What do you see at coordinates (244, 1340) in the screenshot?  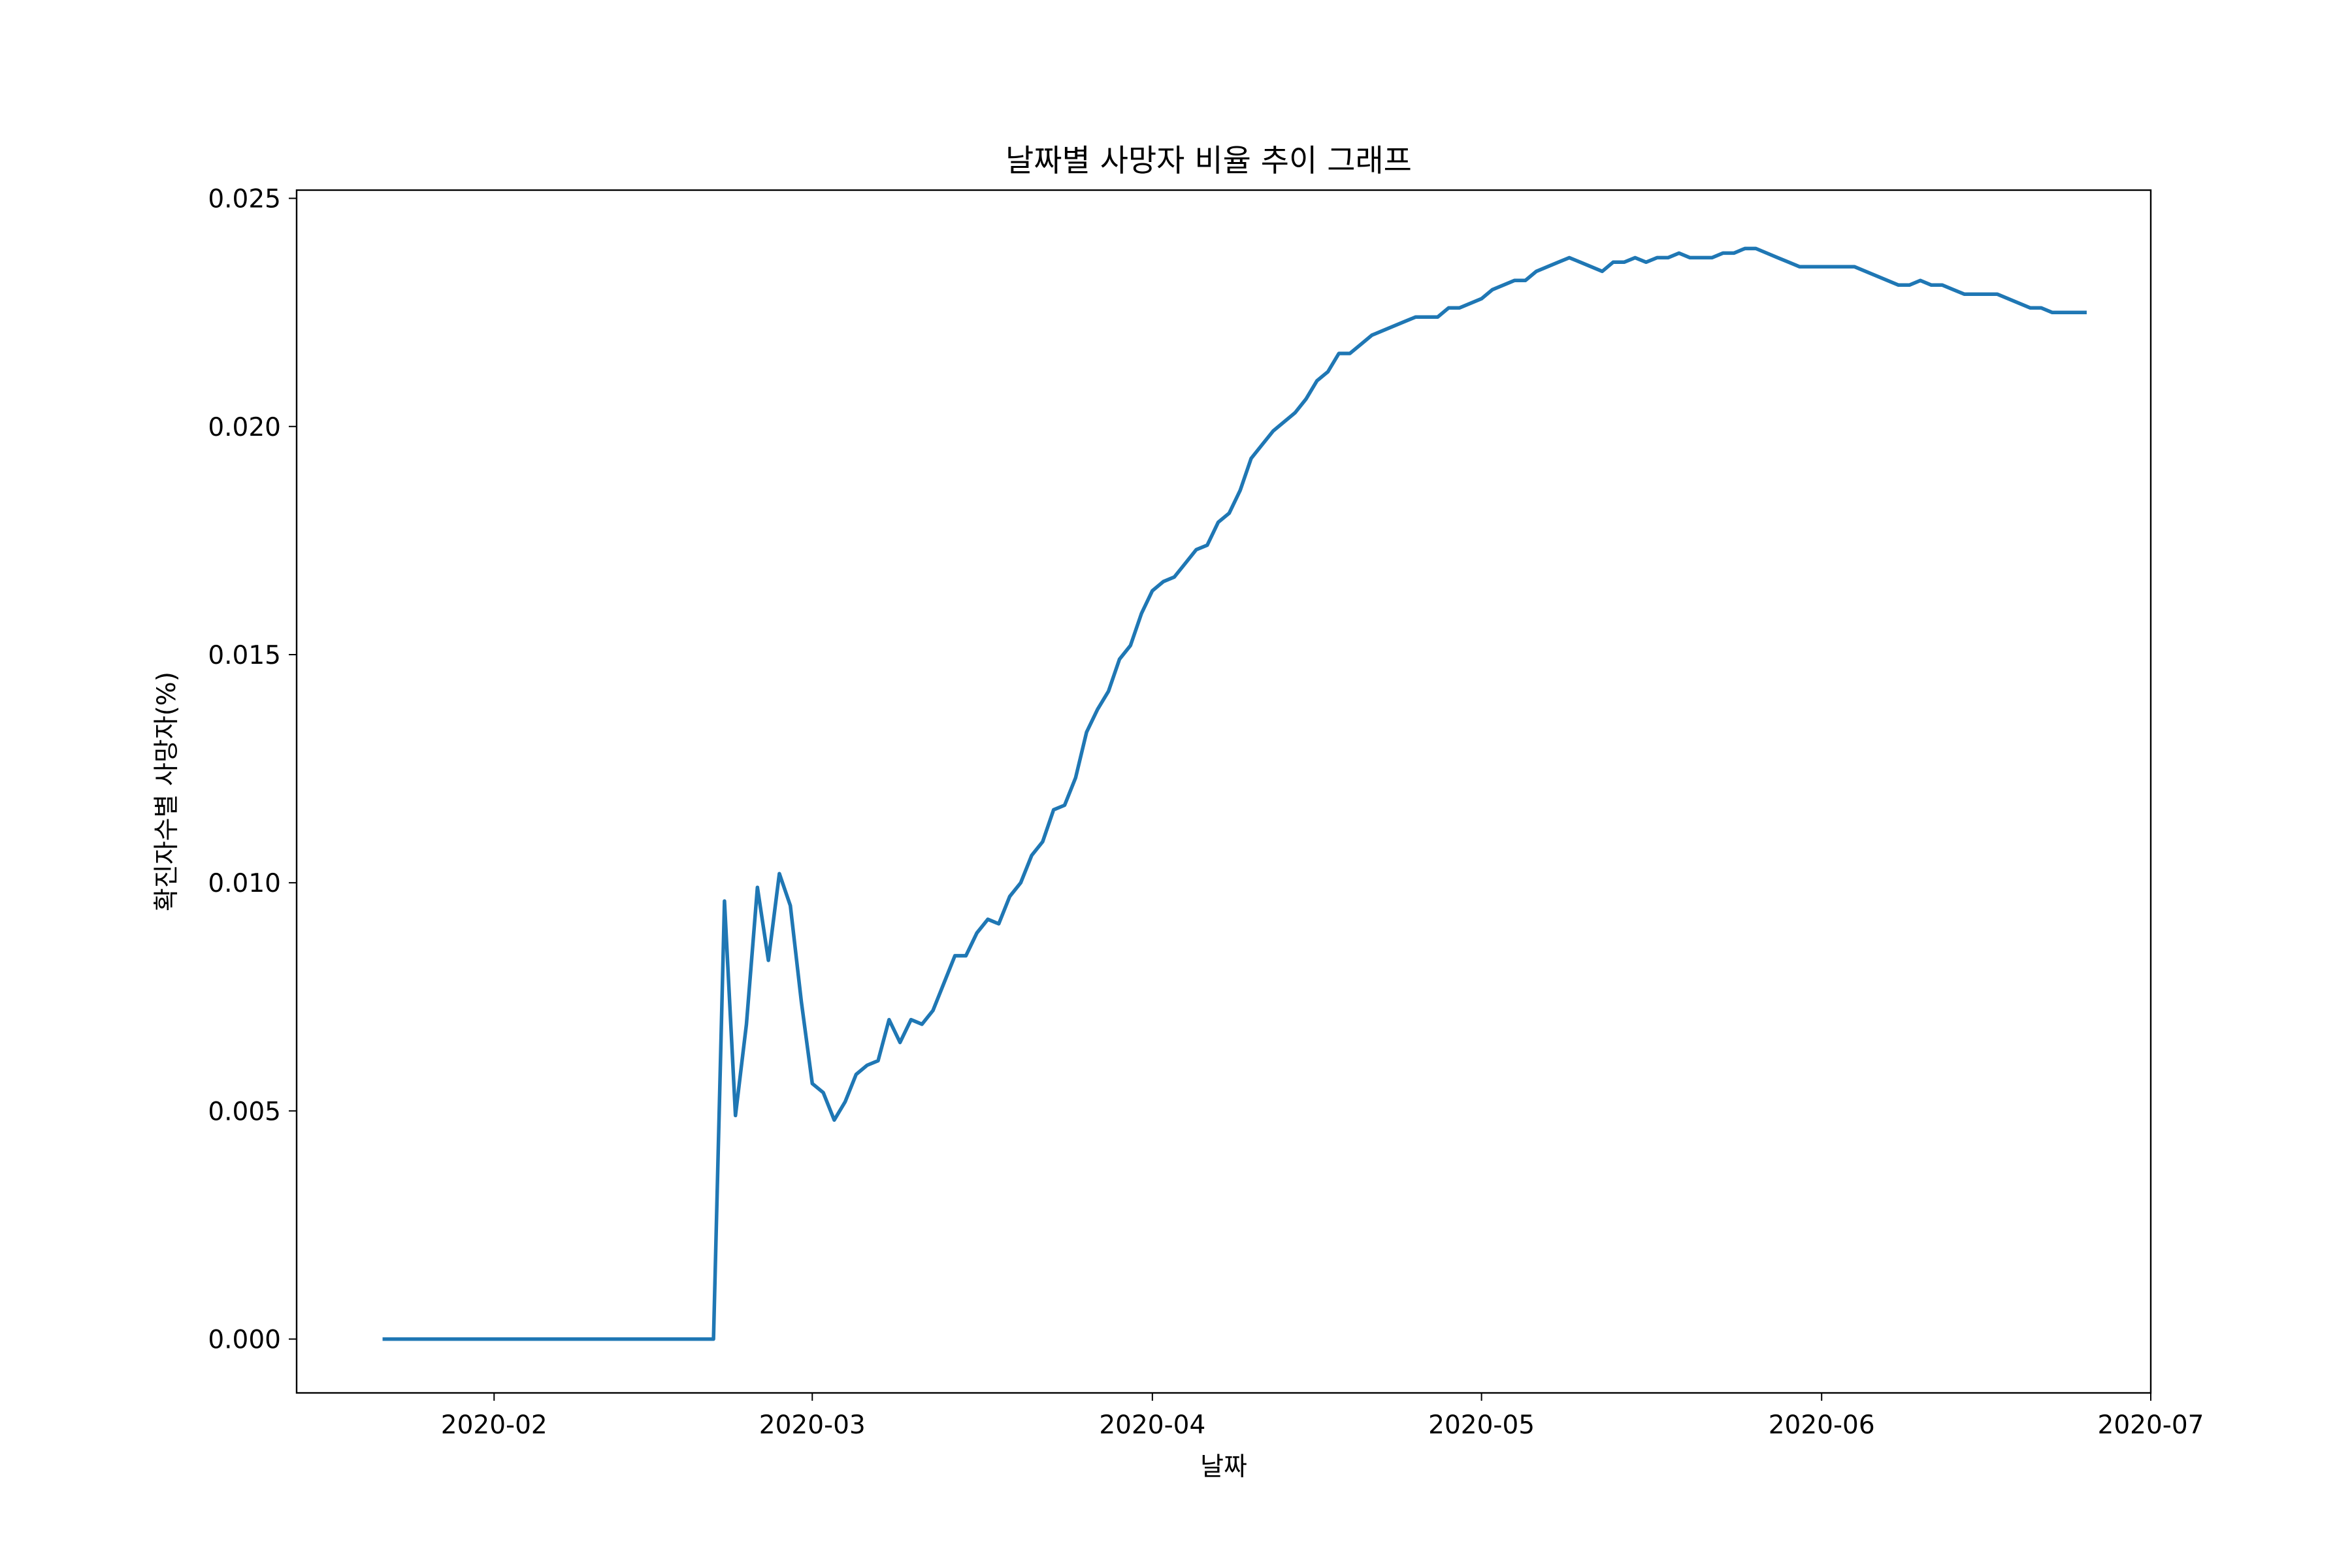 I see `y-tick-label: 0.000` at bounding box center [244, 1340].